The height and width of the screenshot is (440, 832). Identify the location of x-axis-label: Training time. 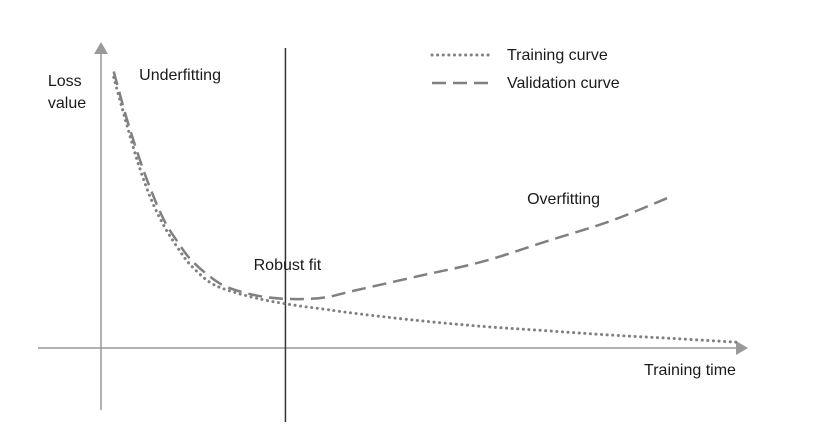
(690, 370).